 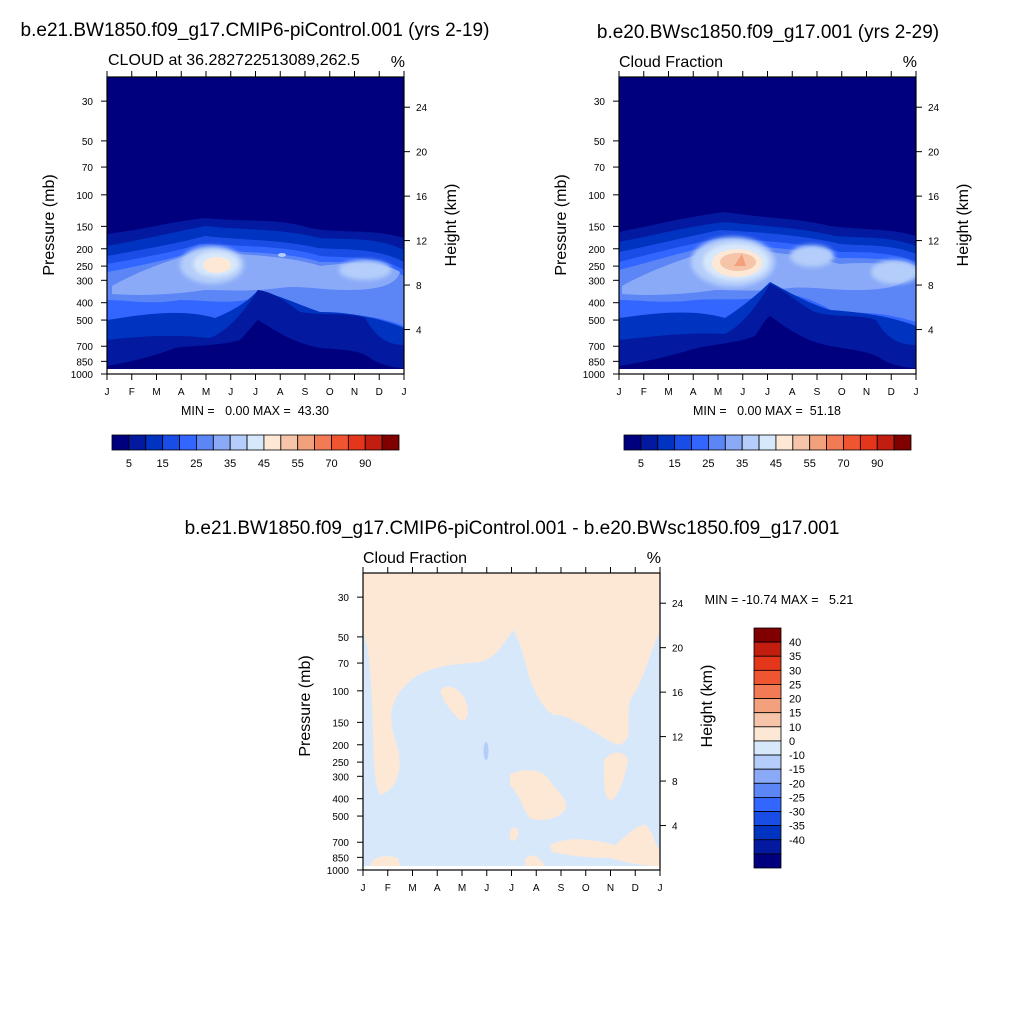 What do you see at coordinates (340, 800) in the screenshot?
I see `y-tick-label: 400` at bounding box center [340, 800].